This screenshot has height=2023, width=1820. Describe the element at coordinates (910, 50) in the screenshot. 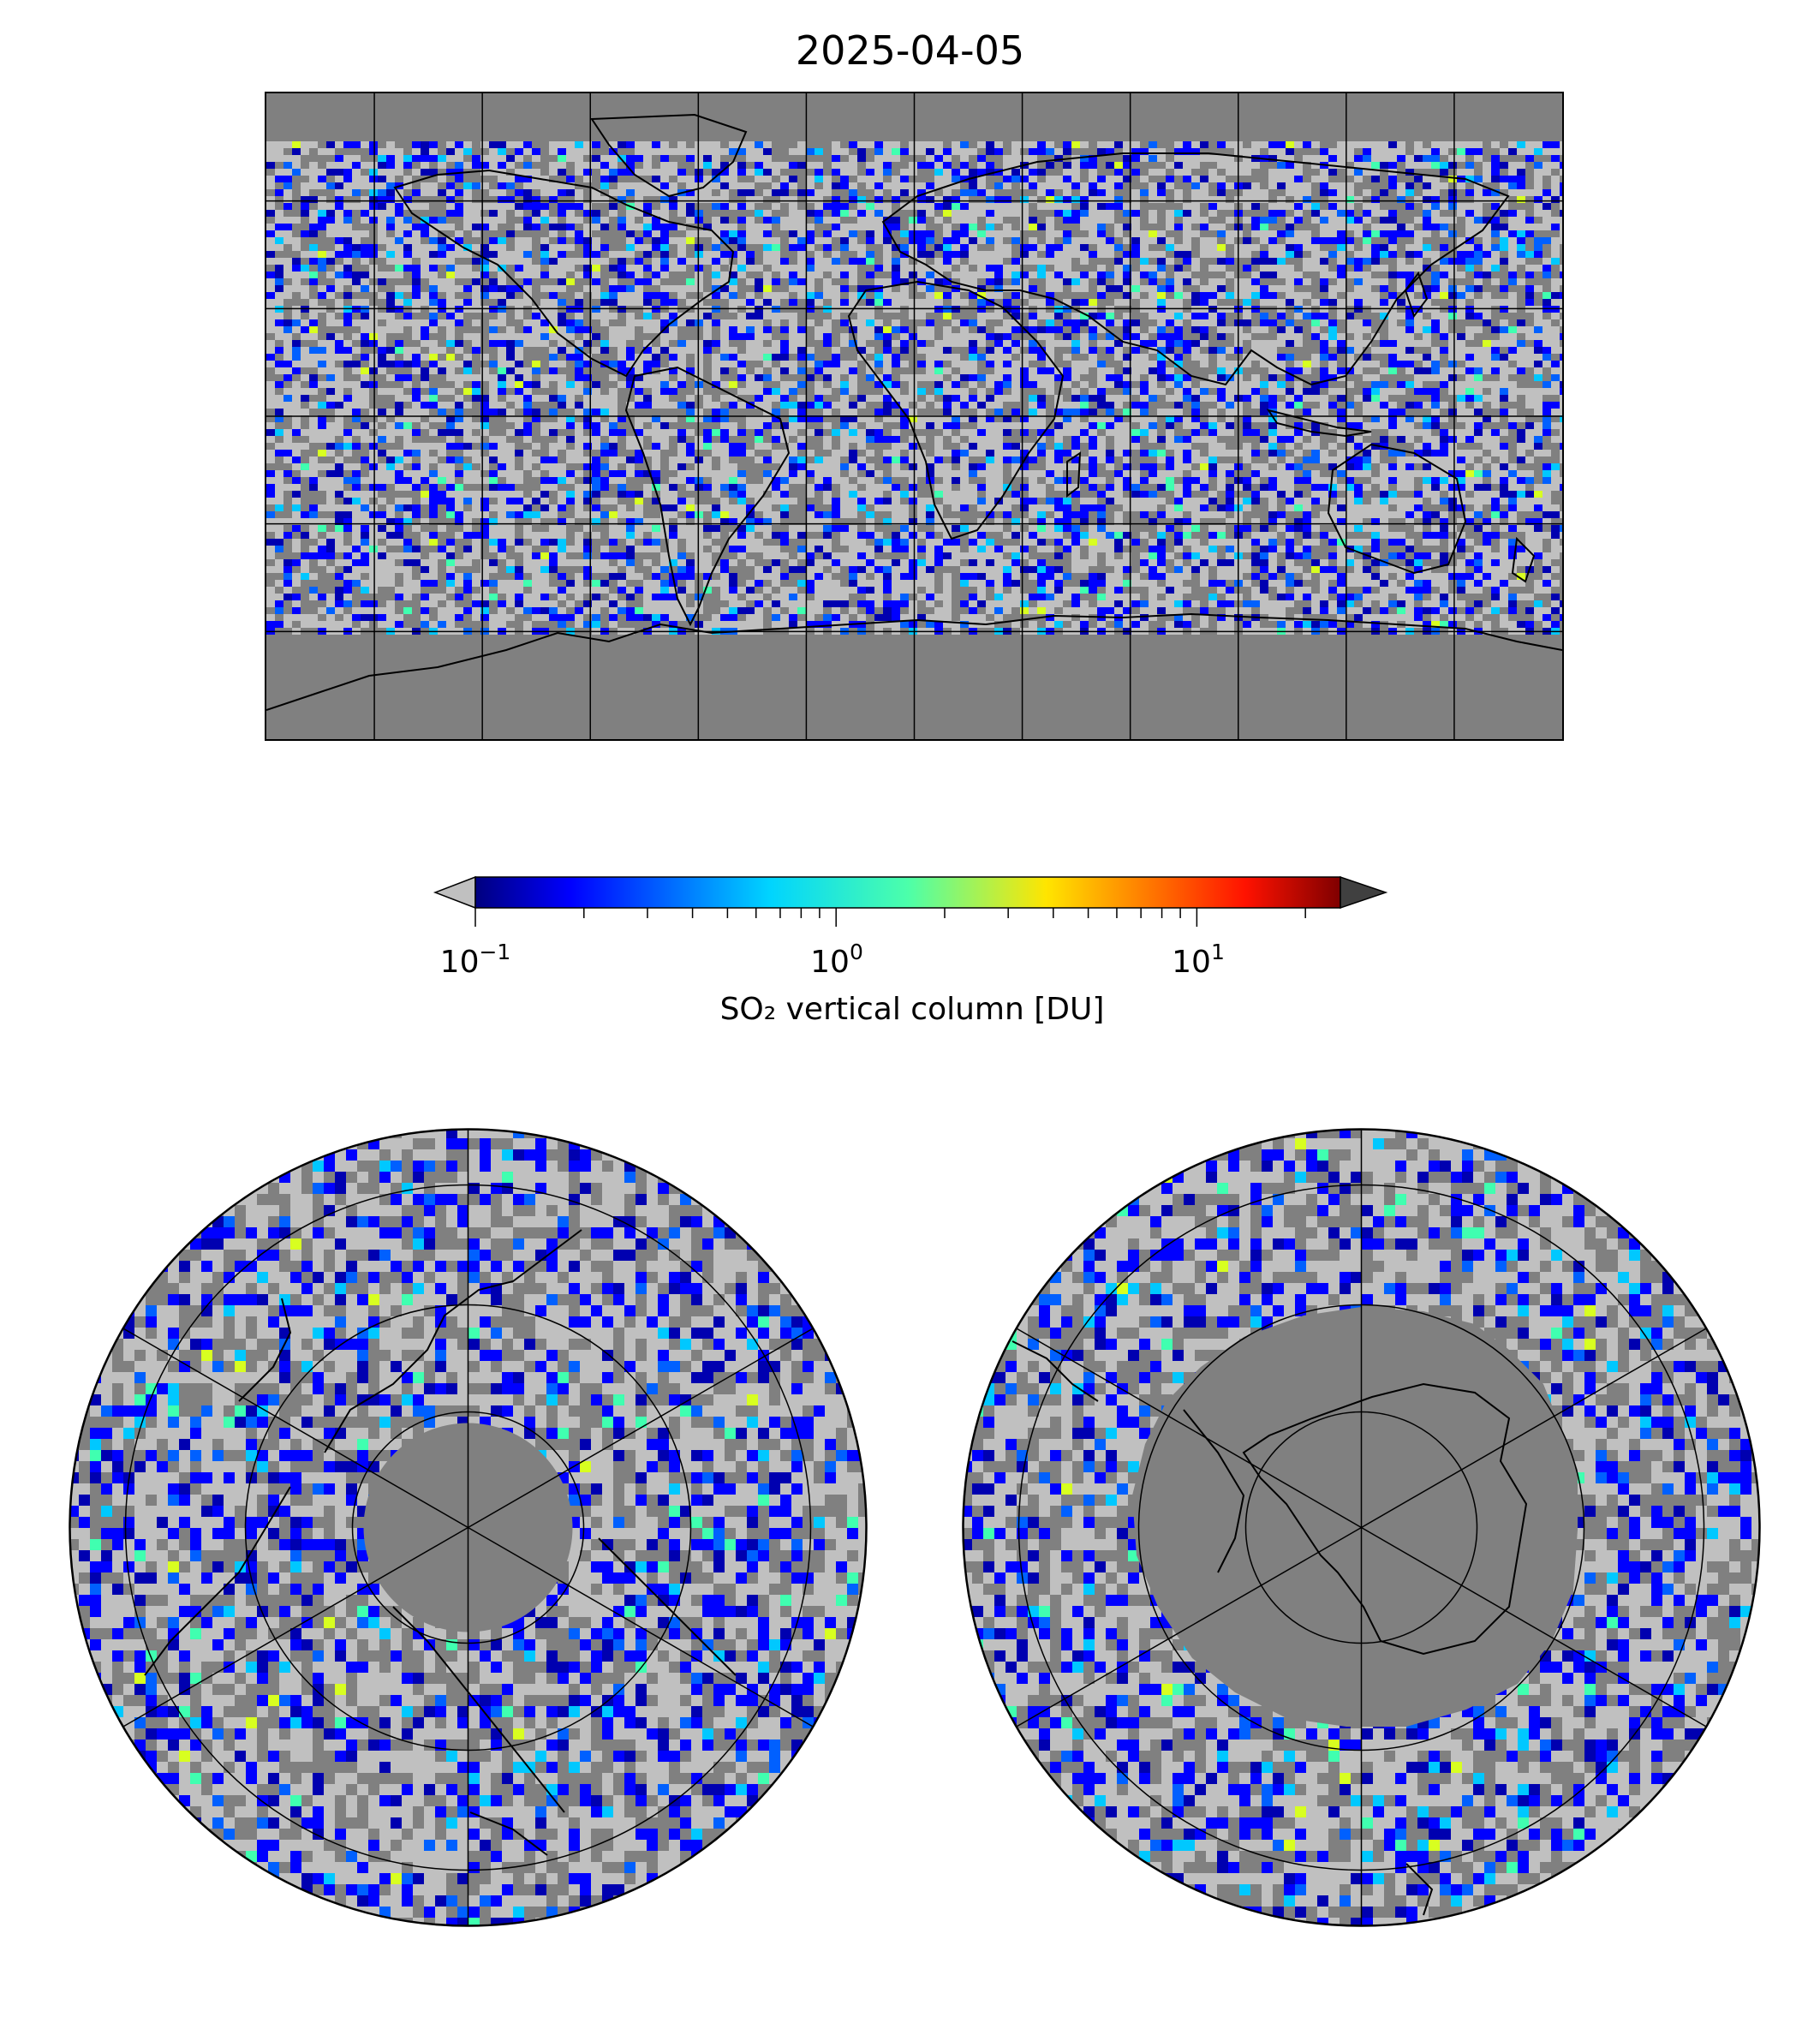

I see `map-title: 2025-04-05` at that location.